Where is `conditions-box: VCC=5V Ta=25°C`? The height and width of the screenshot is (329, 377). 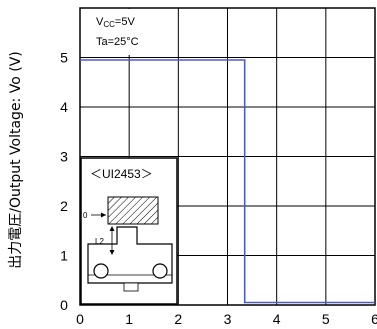 conditions-box: VCC=5V Ta=25°C is located at coordinates (117, 32).